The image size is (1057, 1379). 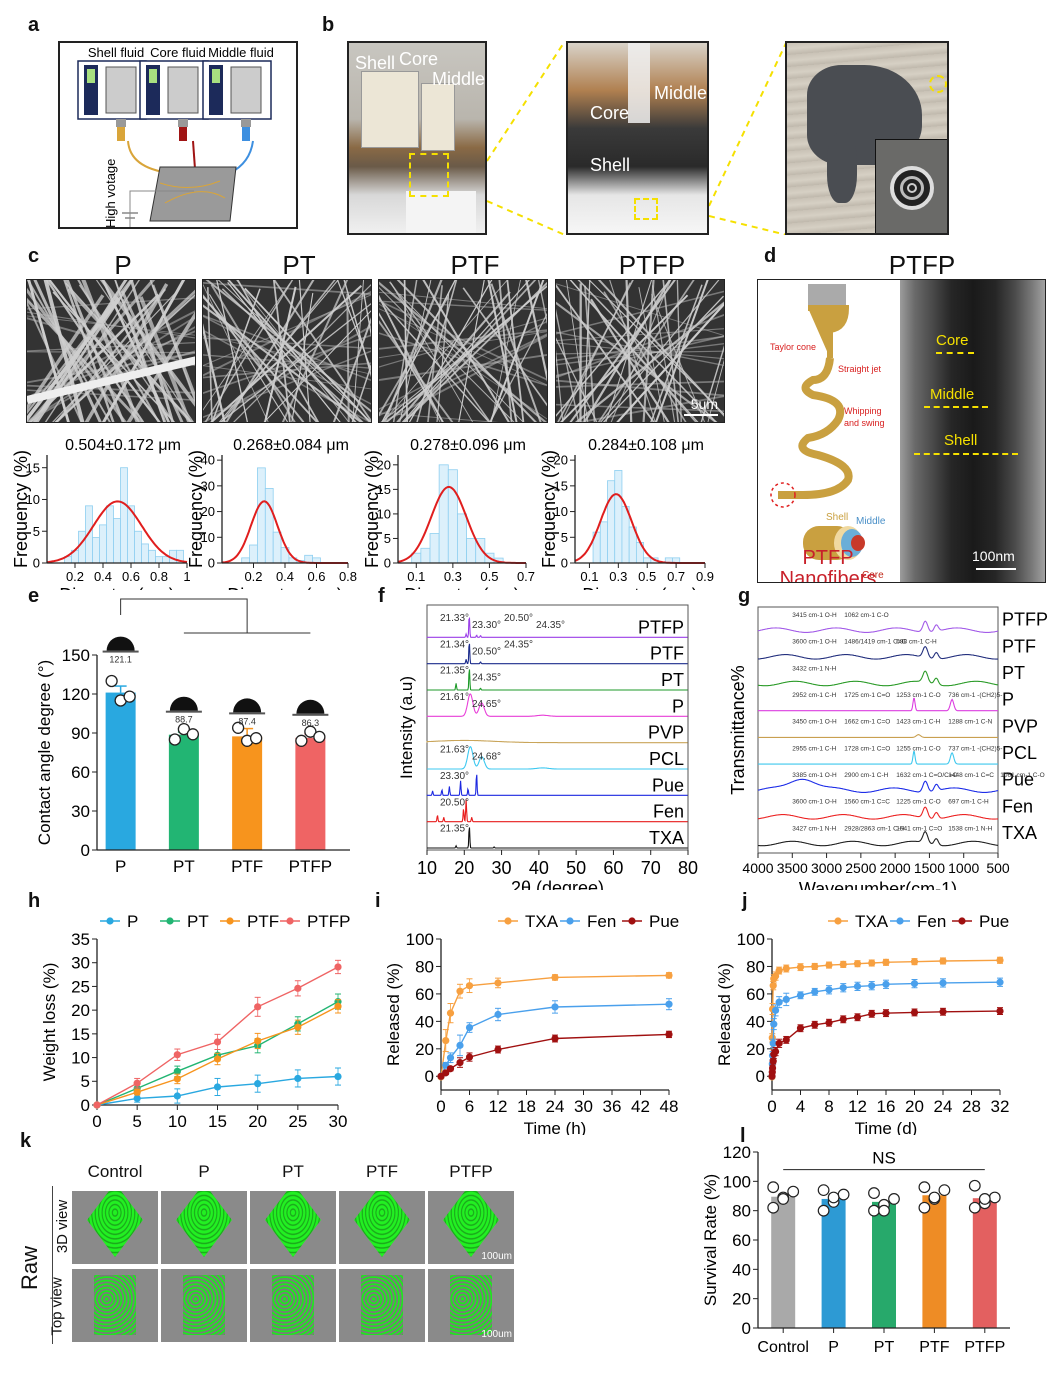 I want to click on row-group-bracket, so click(x=52, y=1265).